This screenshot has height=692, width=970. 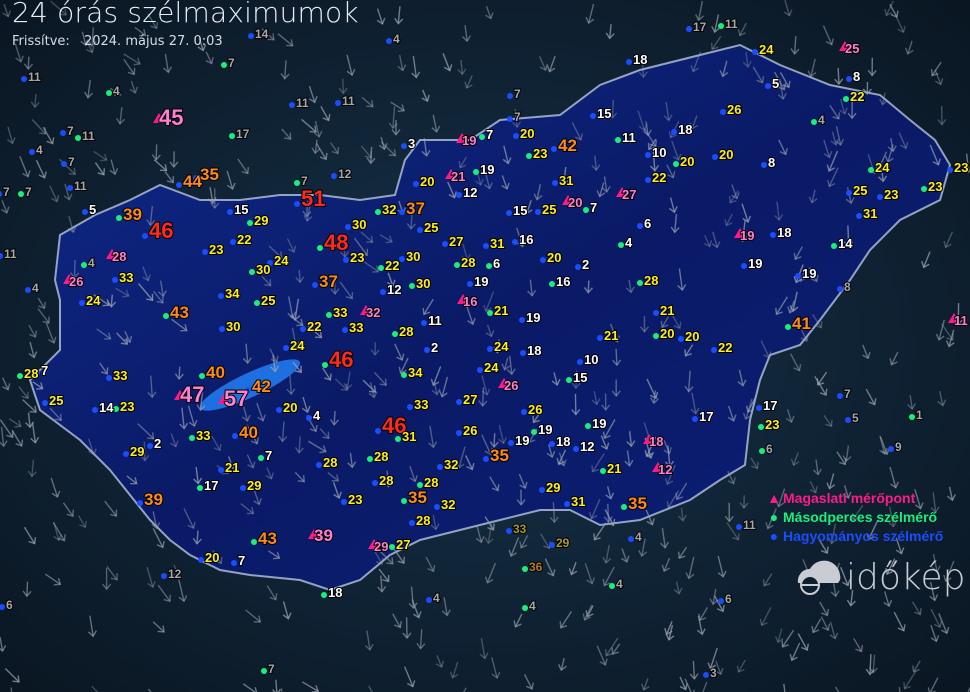 What do you see at coordinates (877, 577) in the screenshot?
I see `idokep-logo: időkép` at bounding box center [877, 577].